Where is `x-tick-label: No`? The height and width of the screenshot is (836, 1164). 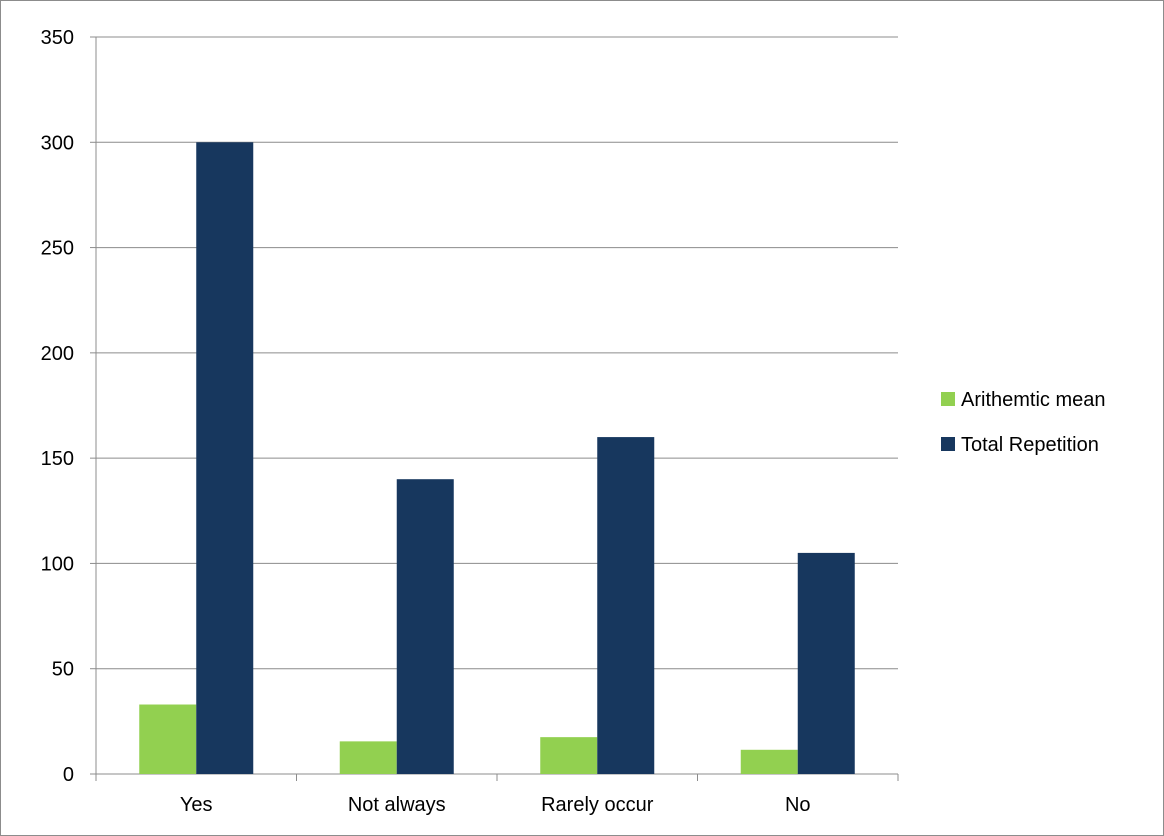 x-tick-label: No is located at coordinates (798, 805).